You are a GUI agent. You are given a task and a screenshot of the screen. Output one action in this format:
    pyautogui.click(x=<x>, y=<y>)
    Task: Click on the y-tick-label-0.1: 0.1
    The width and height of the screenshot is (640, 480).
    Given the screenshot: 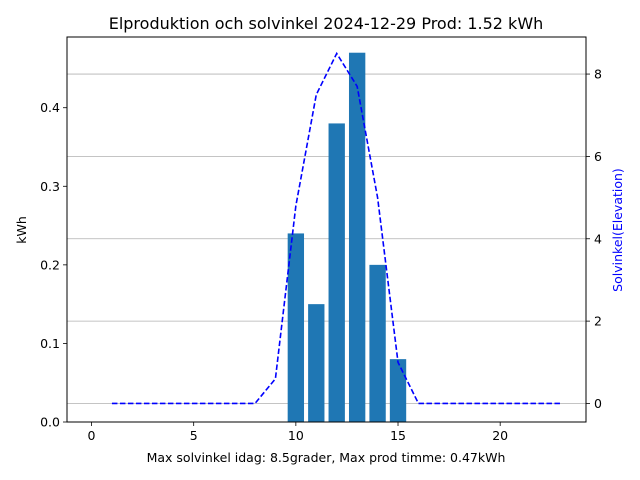 What is the action you would take?
    pyautogui.click(x=50, y=343)
    